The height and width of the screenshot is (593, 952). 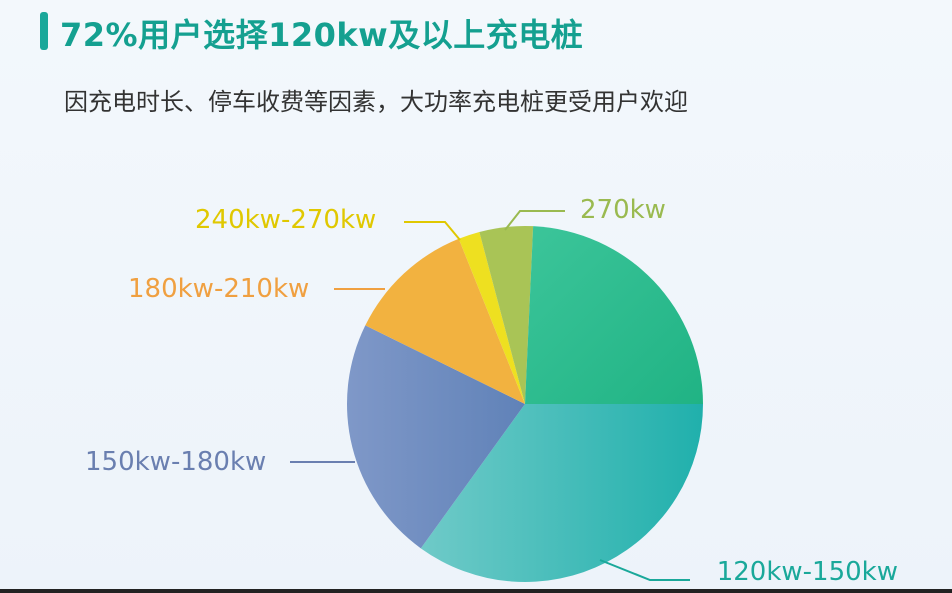 What do you see at coordinates (445, 321) in the screenshot?
I see `pie-slice-180kw-210kw` at bounding box center [445, 321].